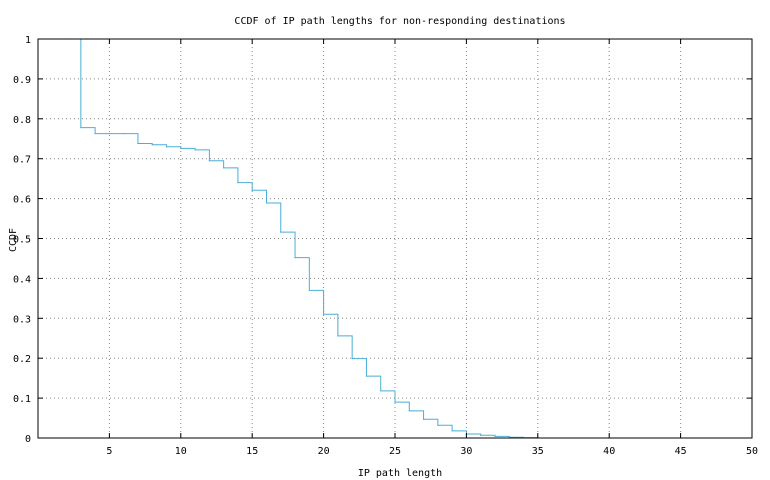  What do you see at coordinates (22, 240) in the screenshot?
I see `y-tick-label: 0.5` at bounding box center [22, 240].